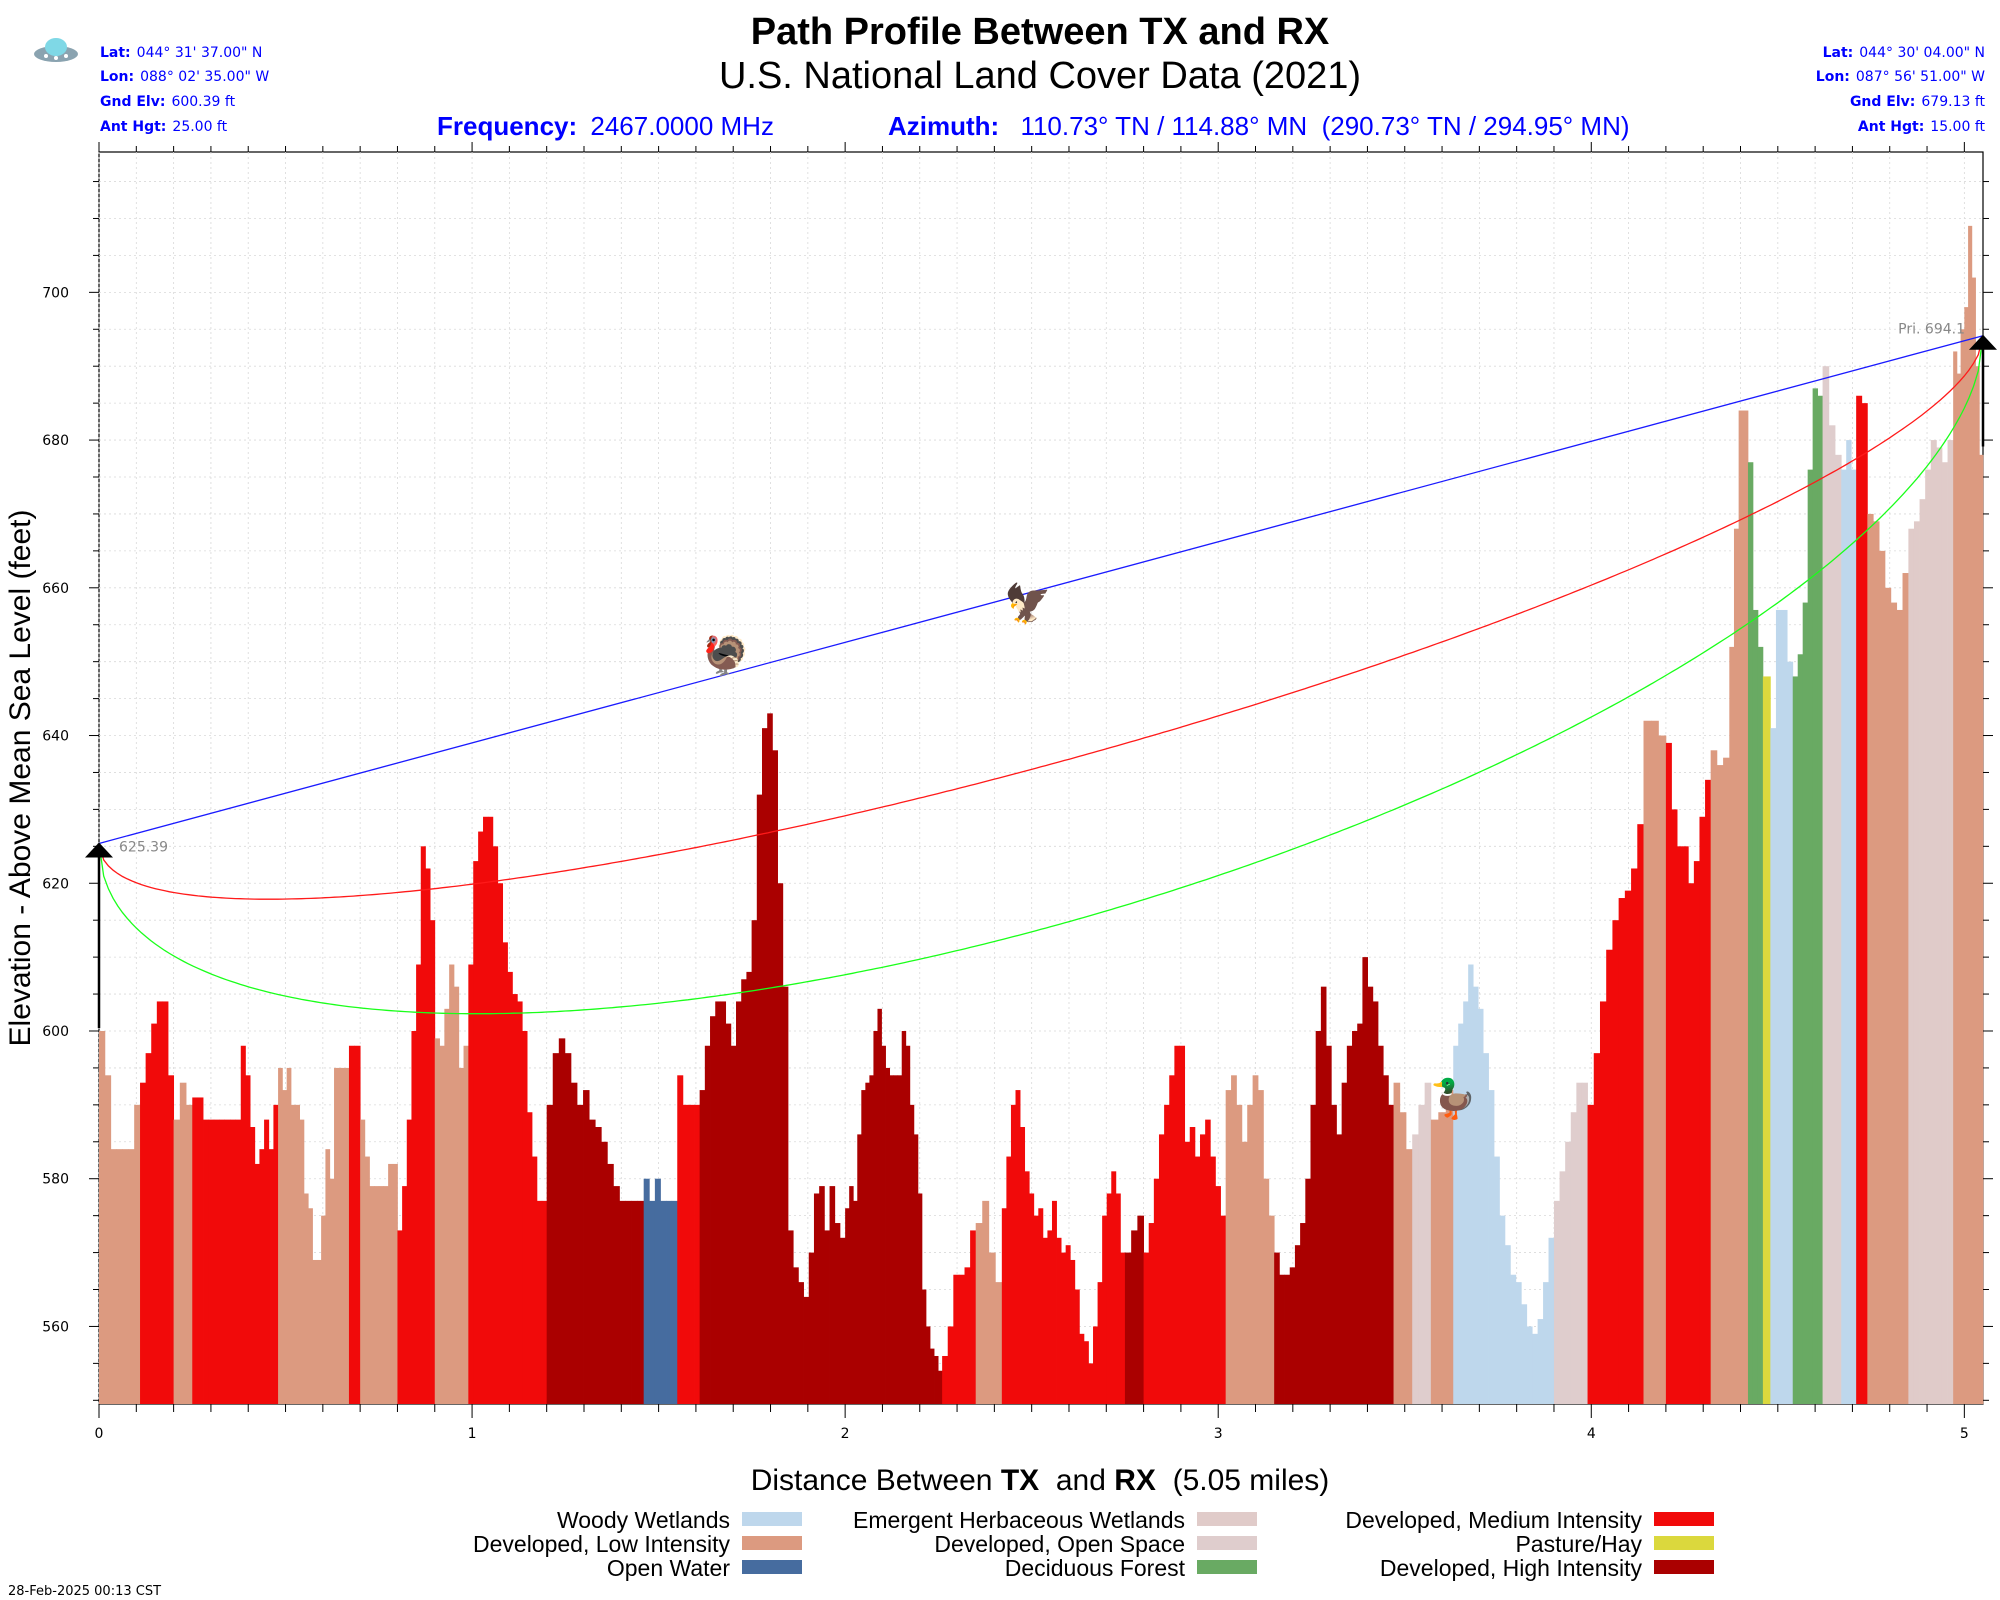  I want to click on tx-gnd-value: 600.39 ft, so click(203, 102).